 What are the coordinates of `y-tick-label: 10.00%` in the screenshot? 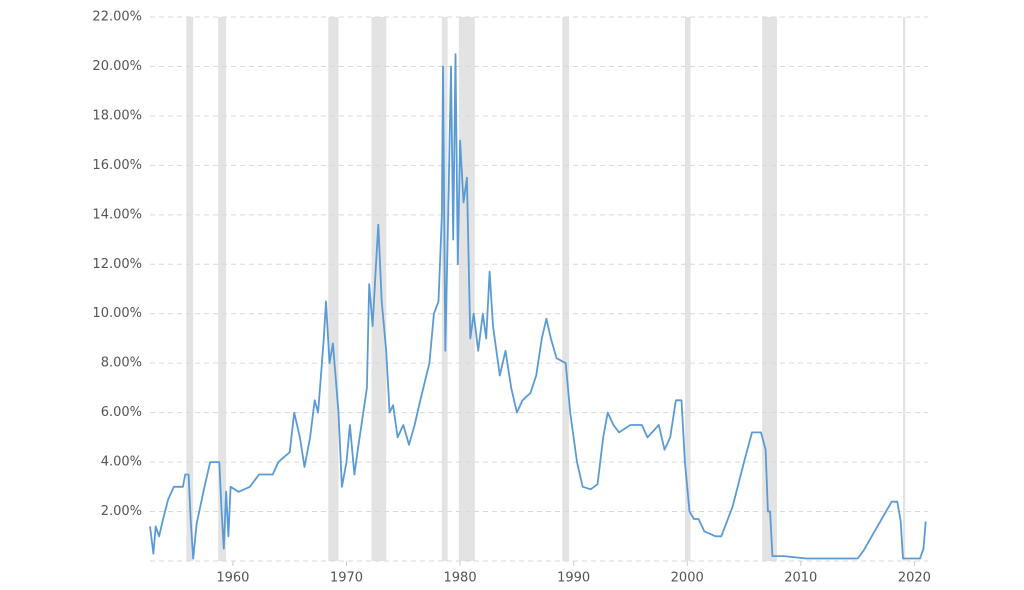 It's located at (117, 313).